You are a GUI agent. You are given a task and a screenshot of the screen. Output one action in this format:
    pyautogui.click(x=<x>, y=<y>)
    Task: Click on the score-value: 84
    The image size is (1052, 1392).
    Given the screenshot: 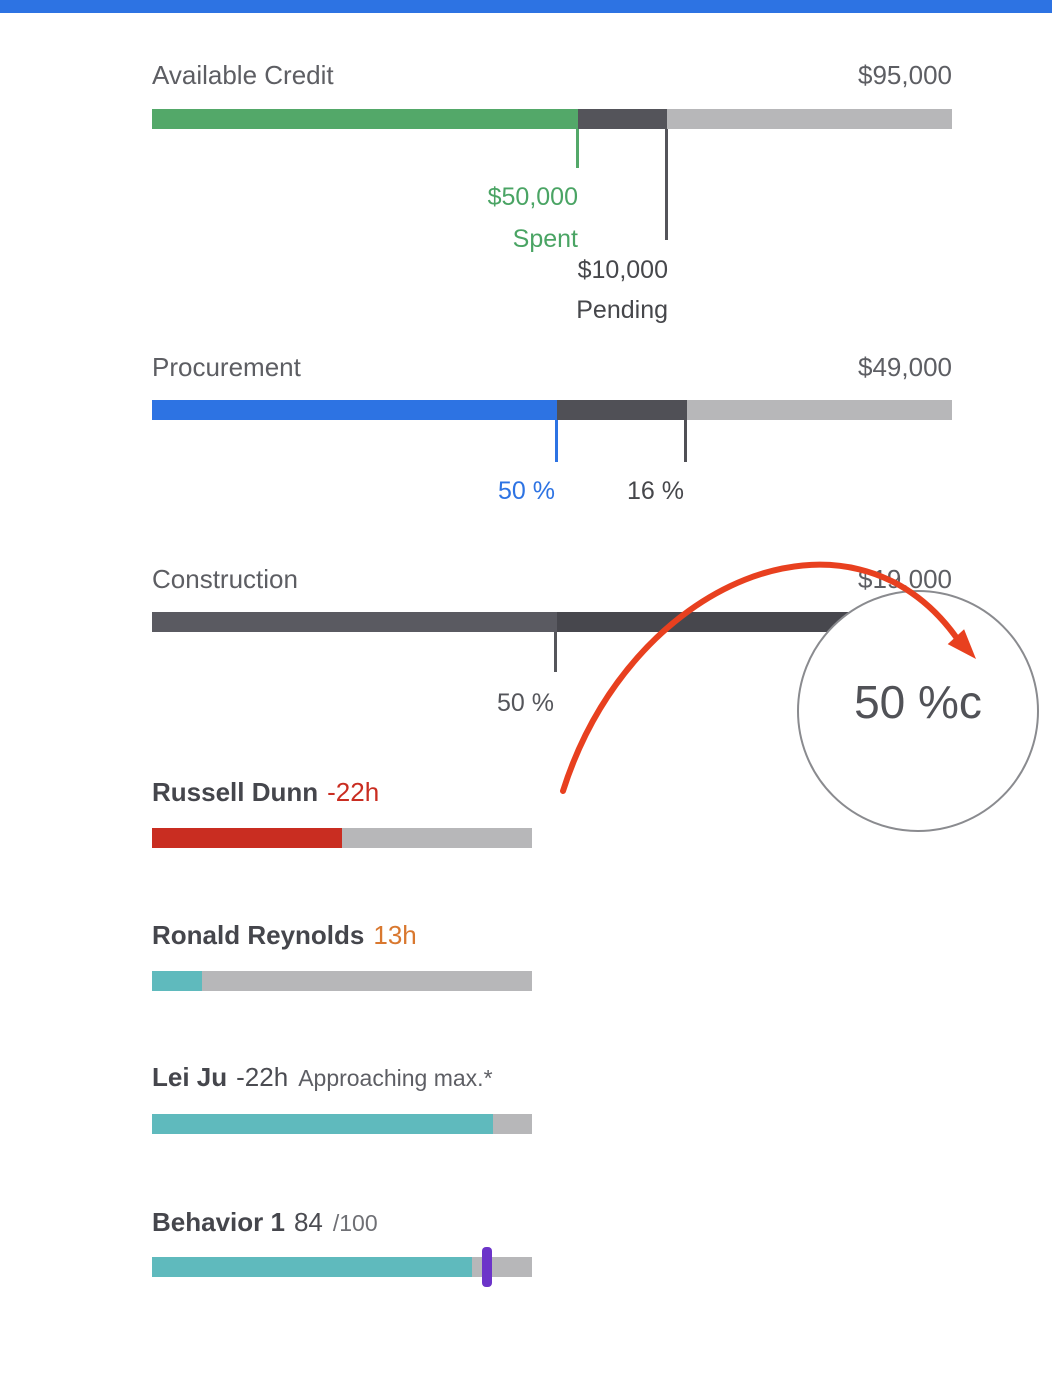 What is the action you would take?
    pyautogui.click(x=308, y=1222)
    